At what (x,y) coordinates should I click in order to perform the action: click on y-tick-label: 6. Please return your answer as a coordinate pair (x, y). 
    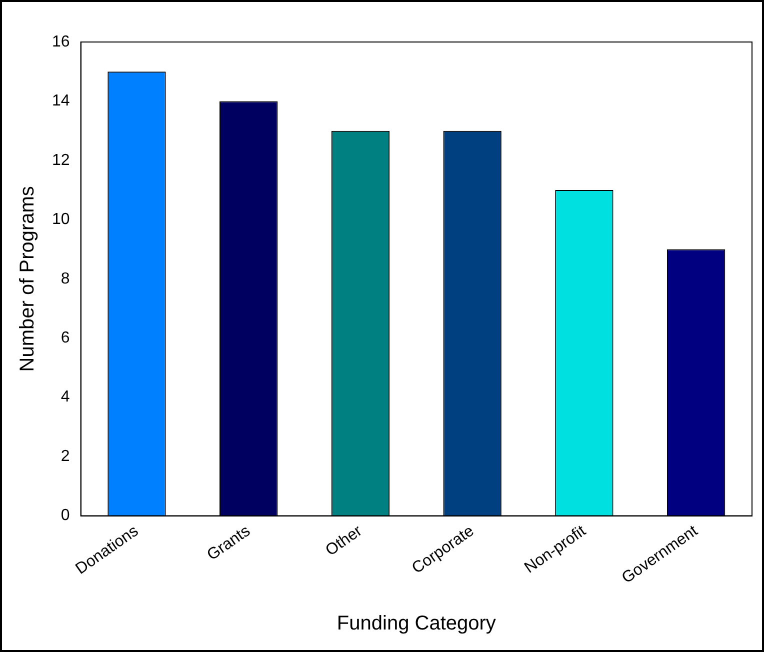
    Looking at the image, I should click on (65, 338).